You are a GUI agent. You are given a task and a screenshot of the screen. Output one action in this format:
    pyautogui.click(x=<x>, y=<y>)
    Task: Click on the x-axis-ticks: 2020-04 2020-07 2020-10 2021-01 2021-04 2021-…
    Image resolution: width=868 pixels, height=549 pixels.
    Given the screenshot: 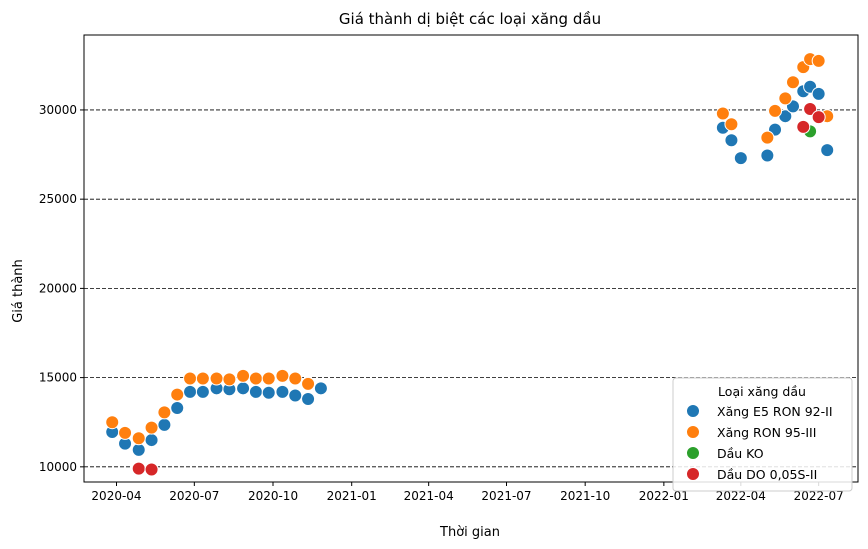 What is the action you would take?
    pyautogui.click(x=467, y=492)
    